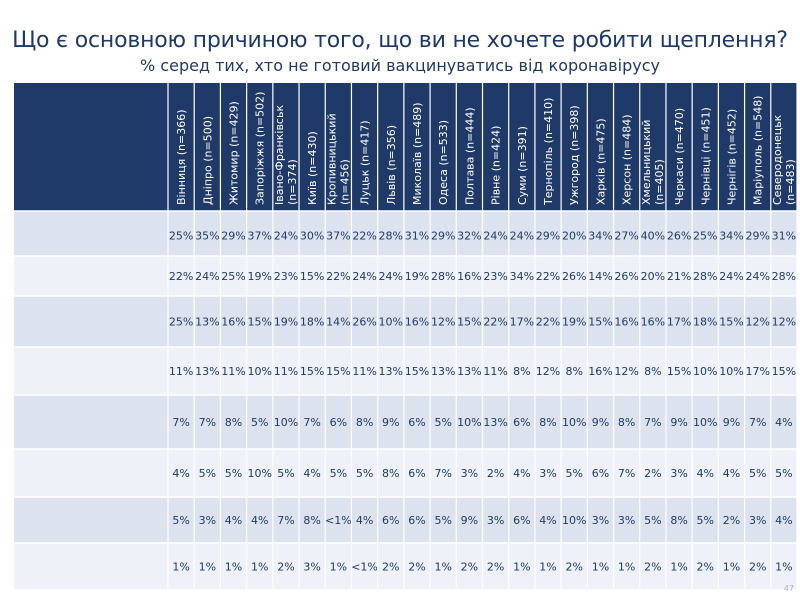 The width and height of the screenshot is (800, 597). What do you see at coordinates (522, 276) in the screenshot?
I see `table-cell: 34%` at bounding box center [522, 276].